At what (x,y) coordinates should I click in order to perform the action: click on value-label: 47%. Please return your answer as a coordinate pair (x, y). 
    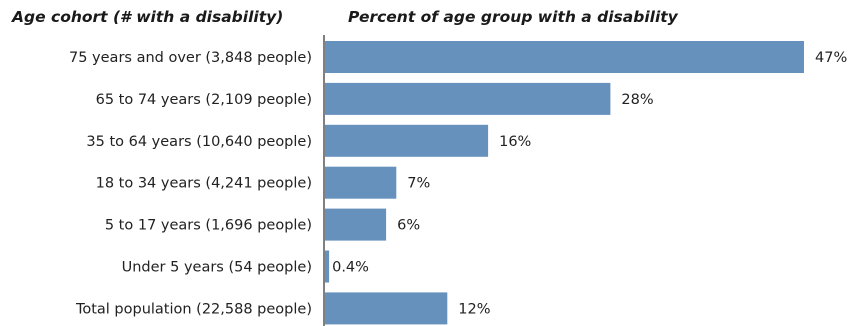
    Looking at the image, I should click on (831, 58).